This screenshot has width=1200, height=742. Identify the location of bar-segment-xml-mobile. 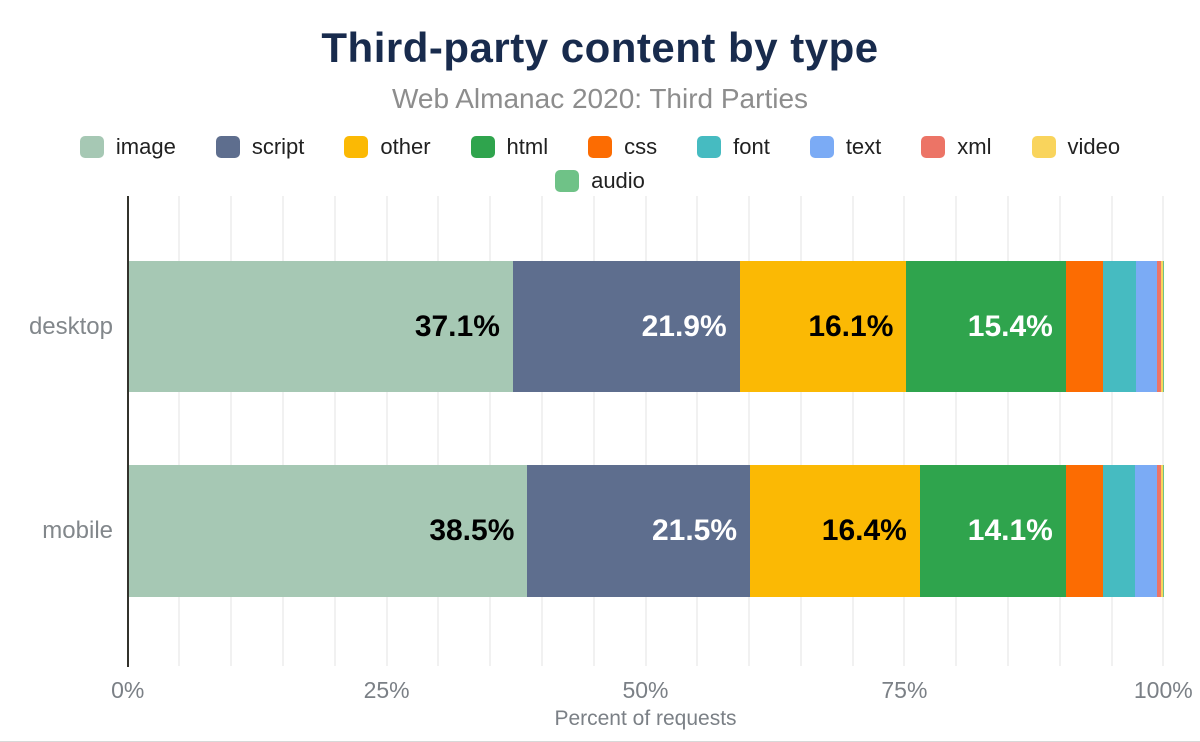
(1159, 531).